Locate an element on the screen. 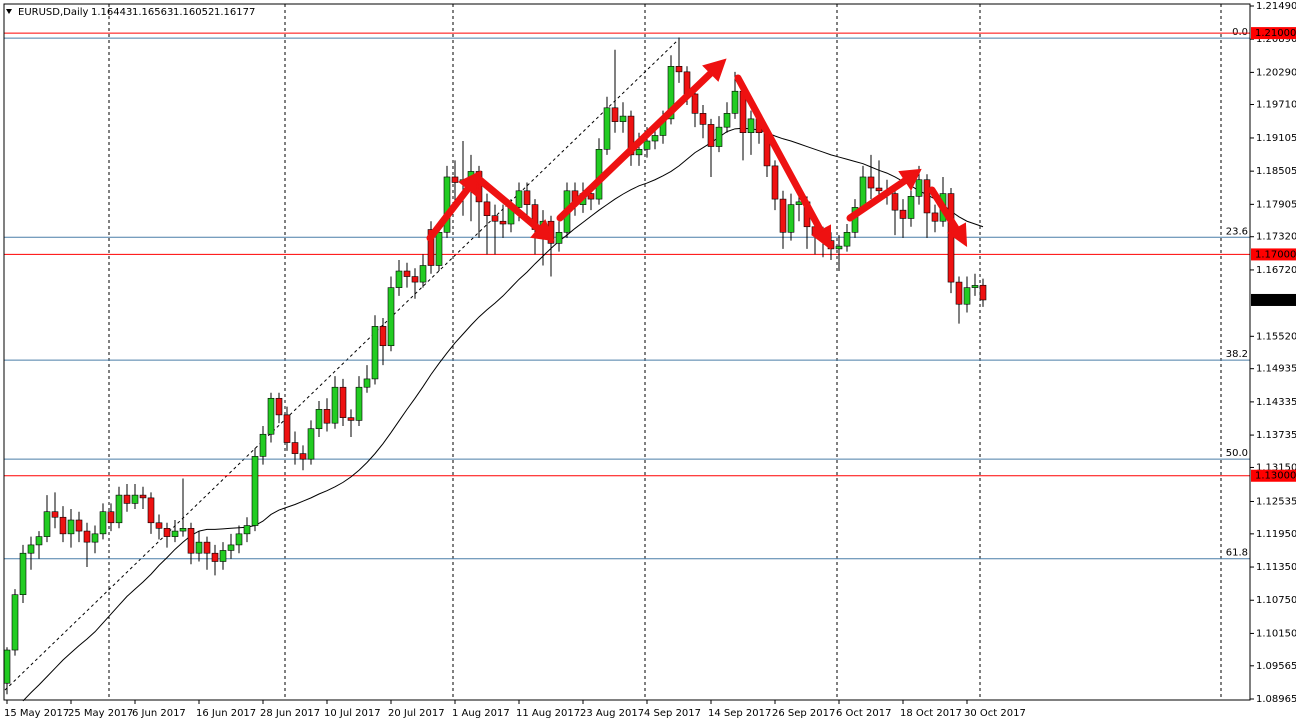 This screenshot has height=725, width=1296. y-tick-label: 1.20890 is located at coordinates (1276, 39).